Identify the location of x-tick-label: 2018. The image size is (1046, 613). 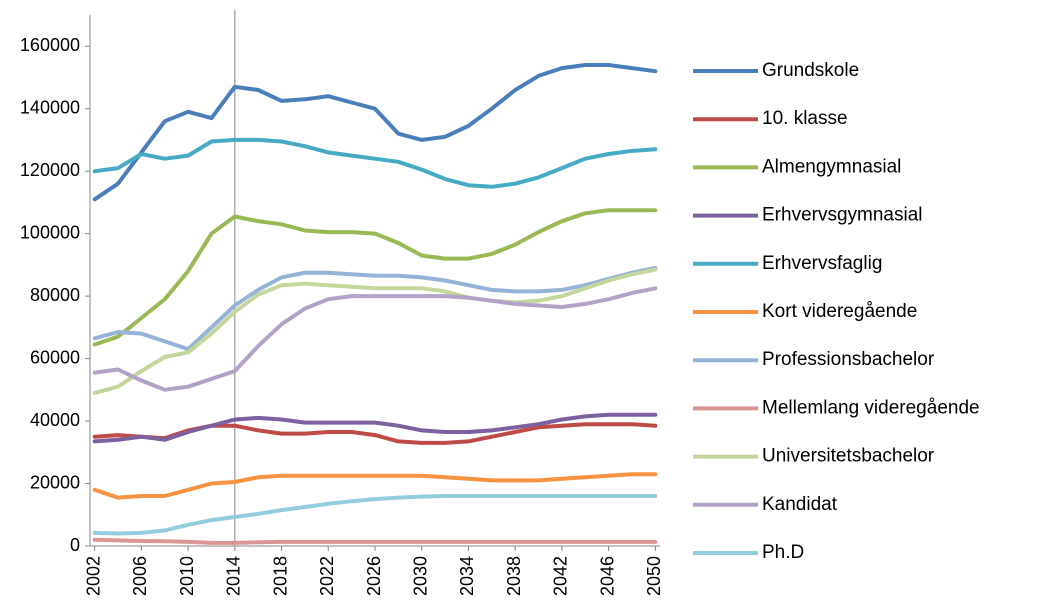
(280, 576).